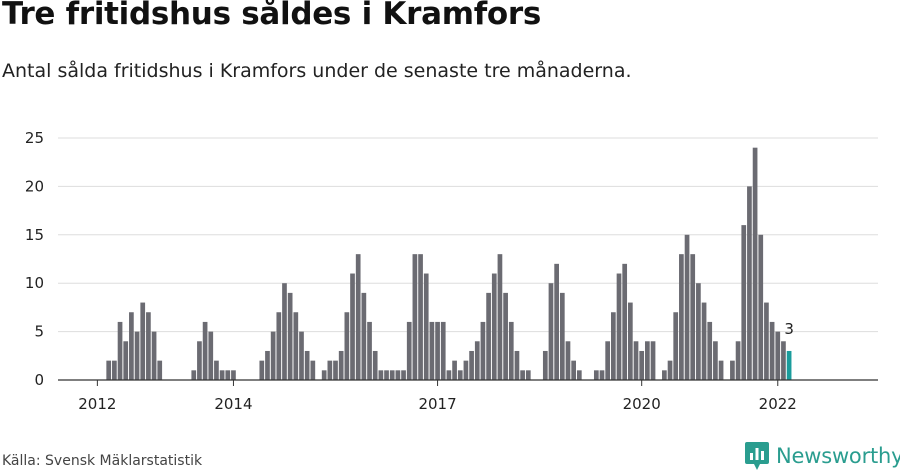 The width and height of the screenshot is (900, 474). Describe the element at coordinates (233, 404) in the screenshot. I see `x-tick-label: 2014` at that location.